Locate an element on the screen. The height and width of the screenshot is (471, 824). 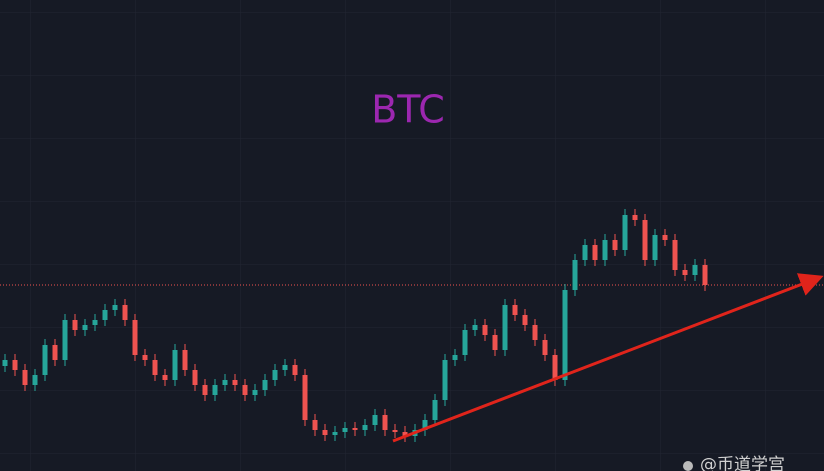
watermark-icon is located at coordinates (688, 466).